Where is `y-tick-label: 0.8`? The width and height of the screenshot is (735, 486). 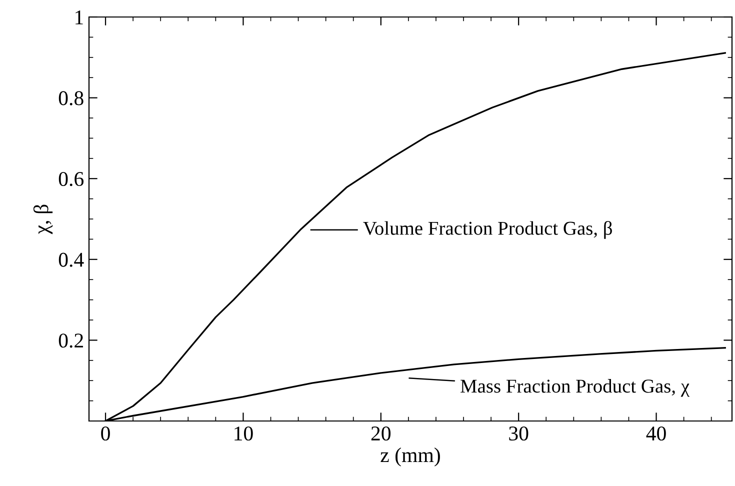
y-tick-label: 0.8 is located at coordinates (71, 98).